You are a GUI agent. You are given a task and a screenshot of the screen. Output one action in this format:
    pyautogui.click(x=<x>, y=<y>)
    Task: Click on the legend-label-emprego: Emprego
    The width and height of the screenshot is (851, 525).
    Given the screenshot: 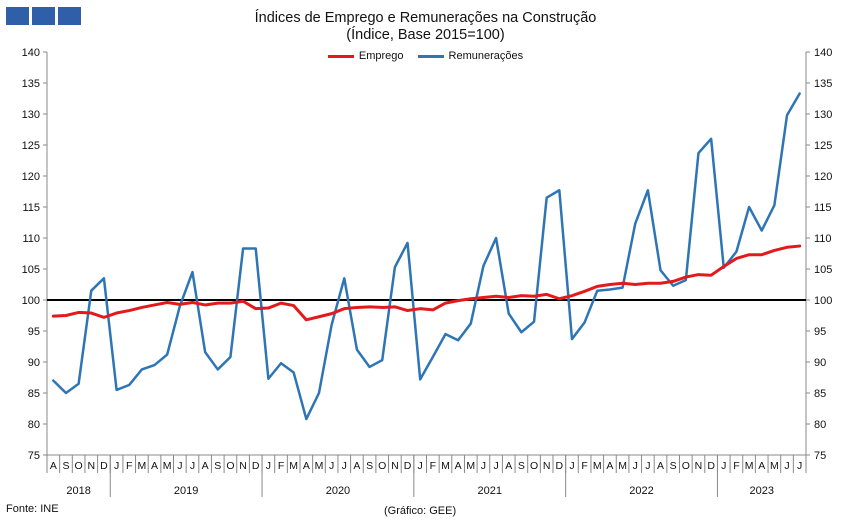 What is the action you would take?
    pyautogui.click(x=381, y=56)
    